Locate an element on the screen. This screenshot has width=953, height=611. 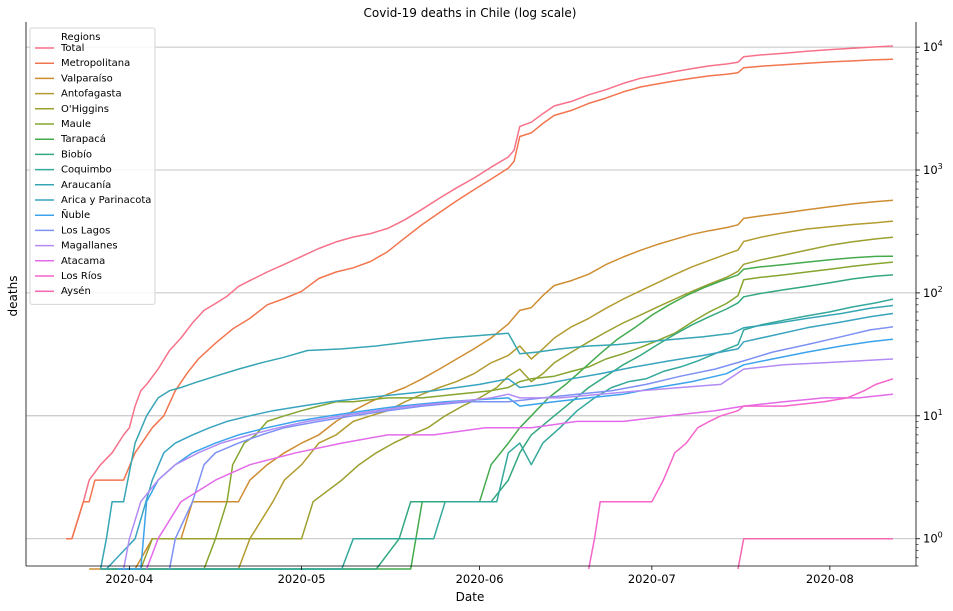
y-tick-label: 103 is located at coordinates (933, 169).